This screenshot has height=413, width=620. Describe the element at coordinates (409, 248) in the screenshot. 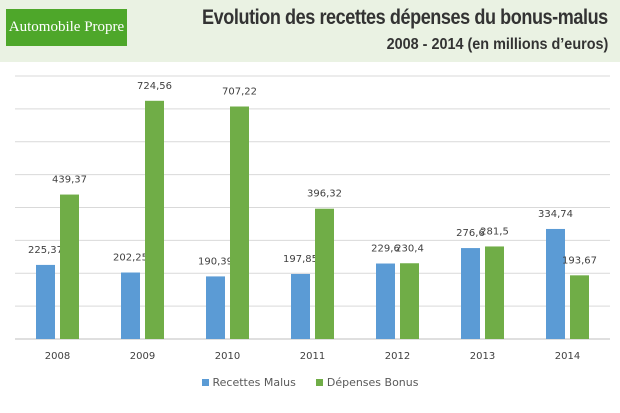

I see `data-label: 230,4` at that location.